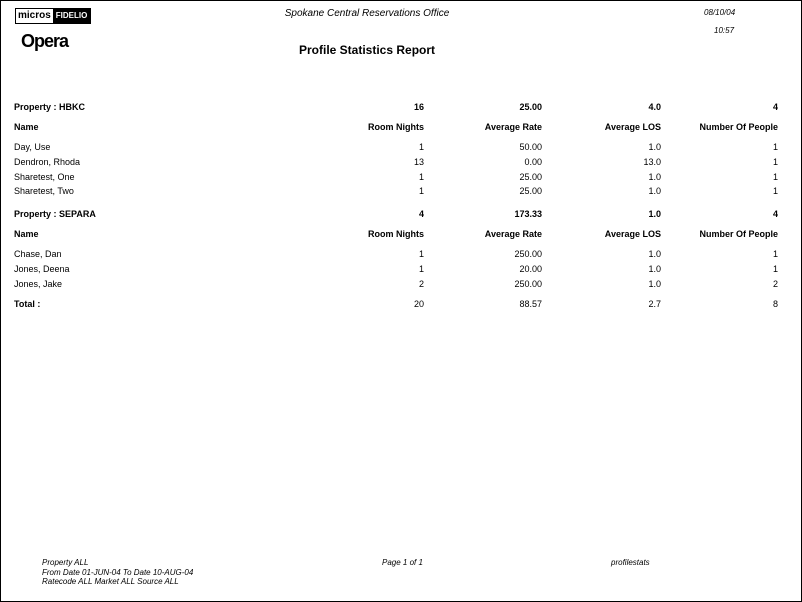 The width and height of the screenshot is (802, 602). Describe the element at coordinates (396, 215) in the screenshot. I see `property-header: Property : SEPARA 4 173.33 1.0 4` at that location.